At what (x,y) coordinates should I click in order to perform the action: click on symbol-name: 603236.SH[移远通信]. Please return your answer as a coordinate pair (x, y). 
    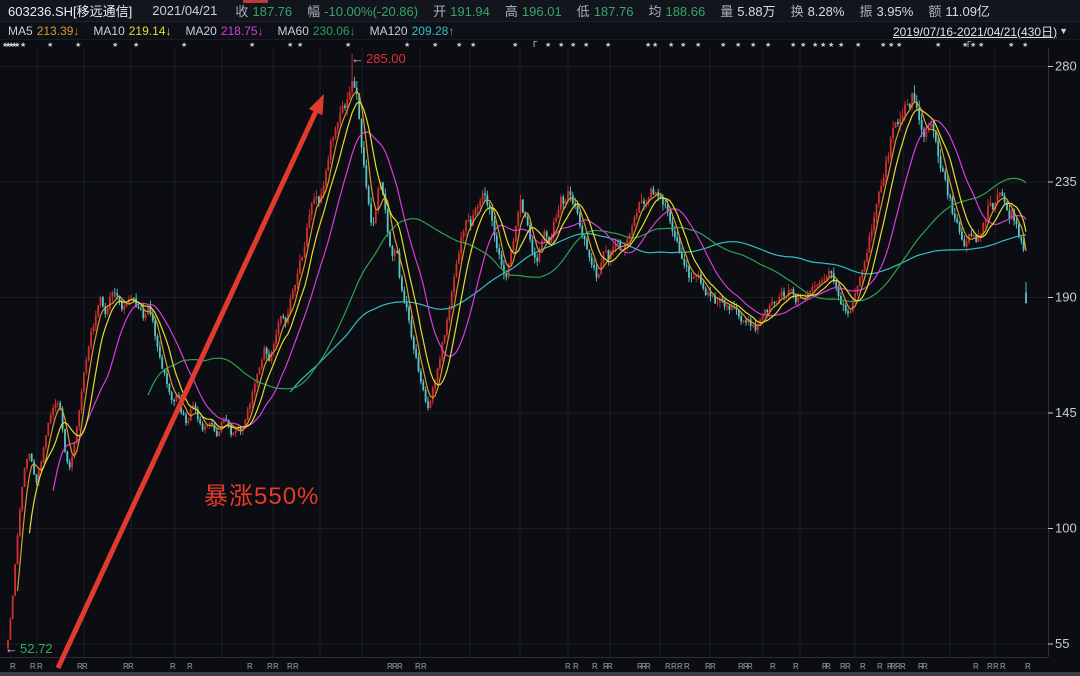
    Looking at the image, I should click on (70, 11).